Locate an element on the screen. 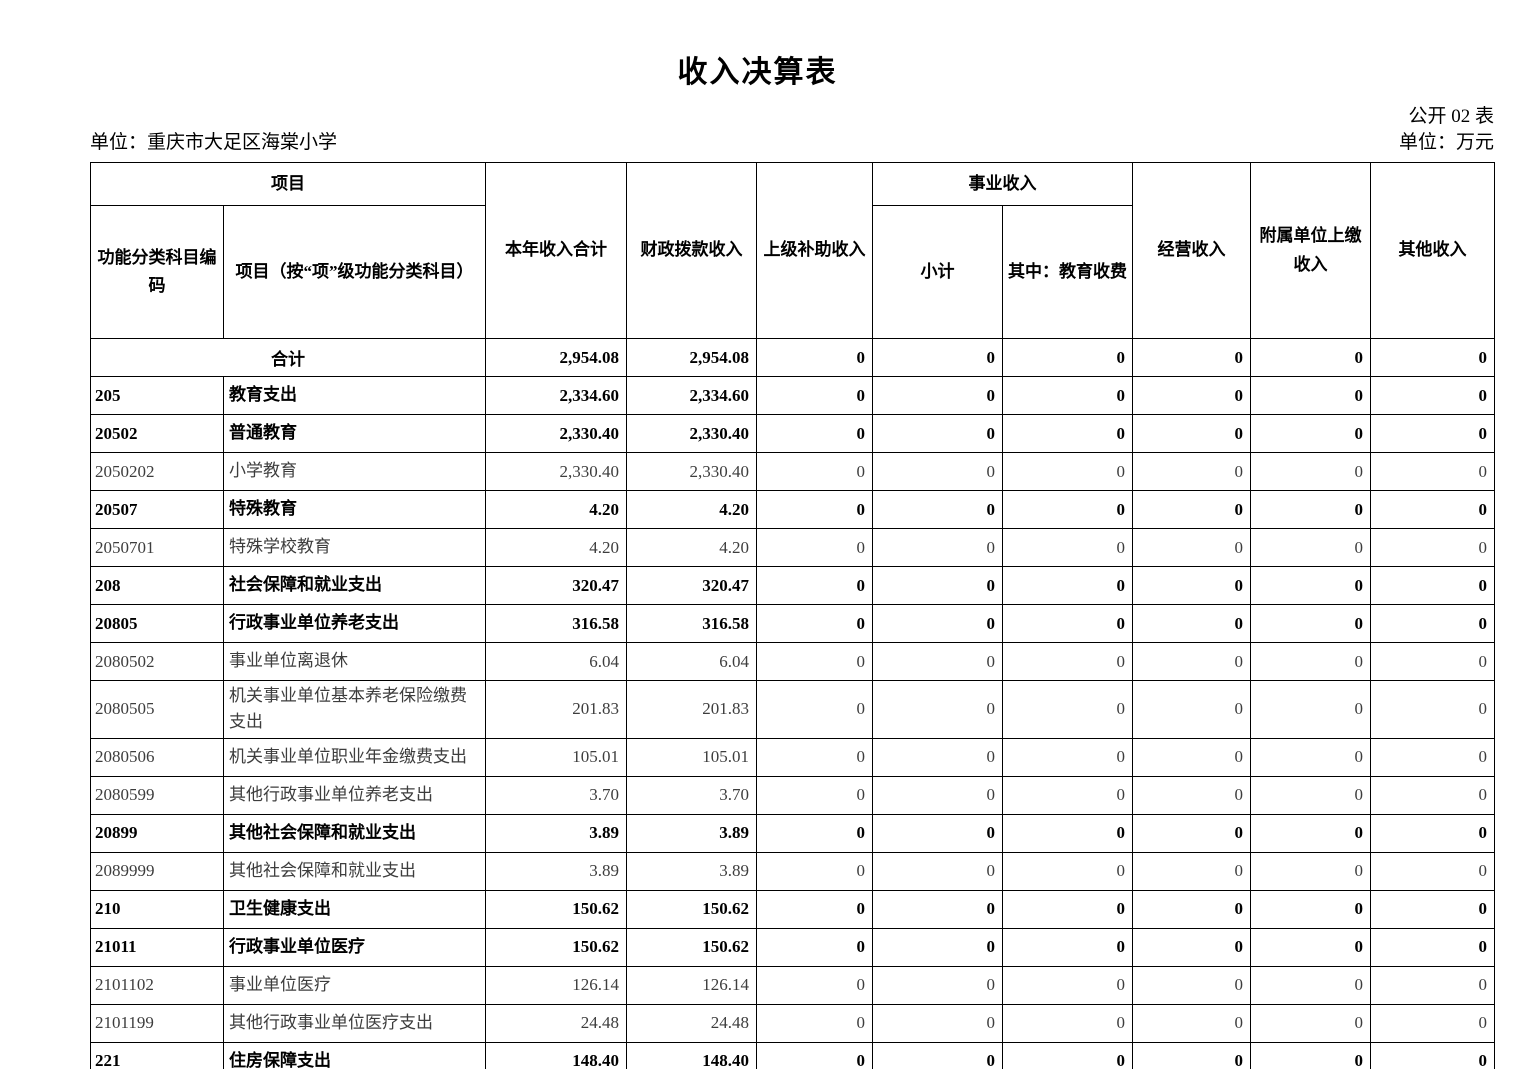 The image size is (1515, 1069). table-row: 221 住房保障支出 148.40 148.40 0 0 0 0 0 0 is located at coordinates (792, 1055).